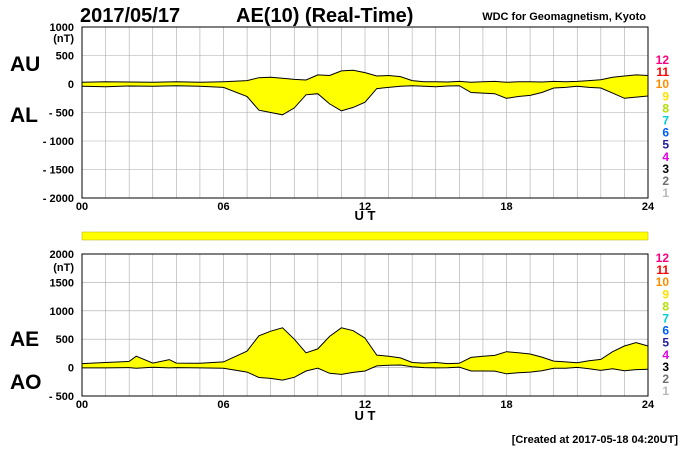 The height and width of the screenshot is (450, 700). I want to click on au-label: AU, so click(25, 64).